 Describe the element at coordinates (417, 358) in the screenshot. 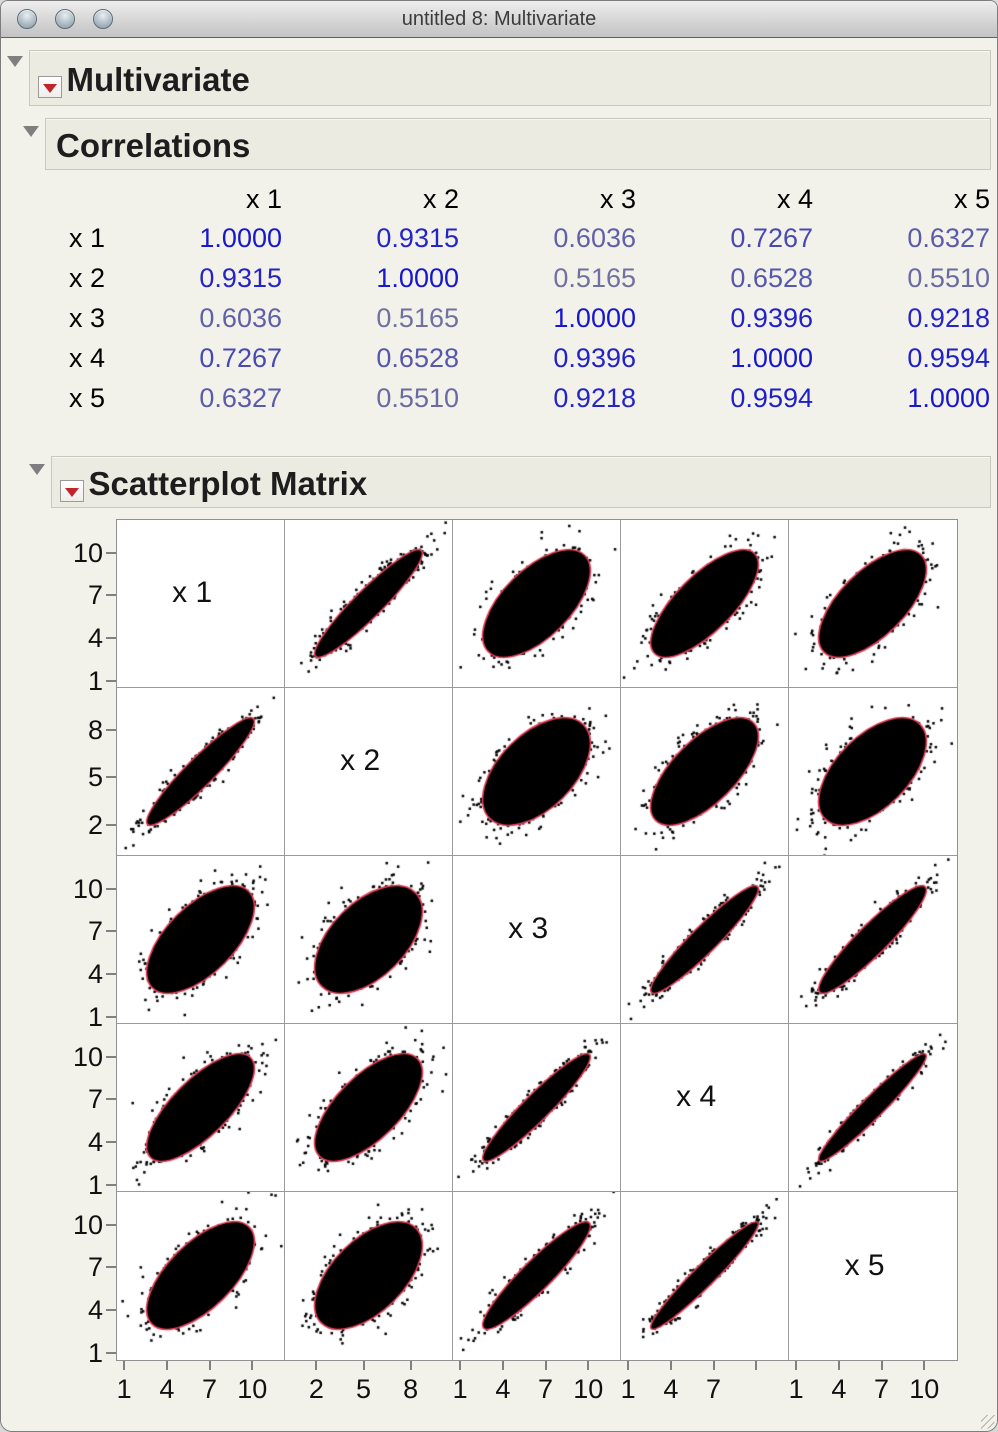

I see `corr-value: 0.6528` at that location.